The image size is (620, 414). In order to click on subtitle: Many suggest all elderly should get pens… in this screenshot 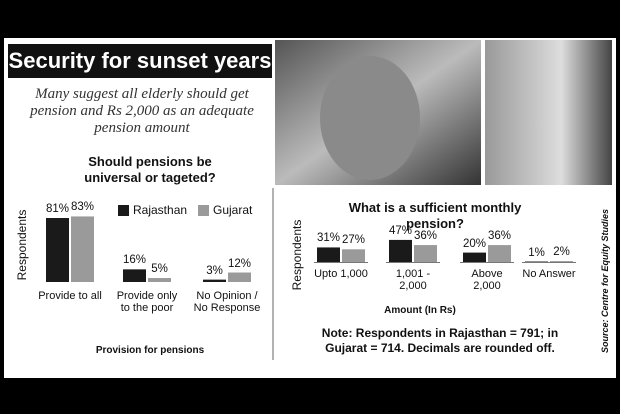, I will do `click(142, 111)`.